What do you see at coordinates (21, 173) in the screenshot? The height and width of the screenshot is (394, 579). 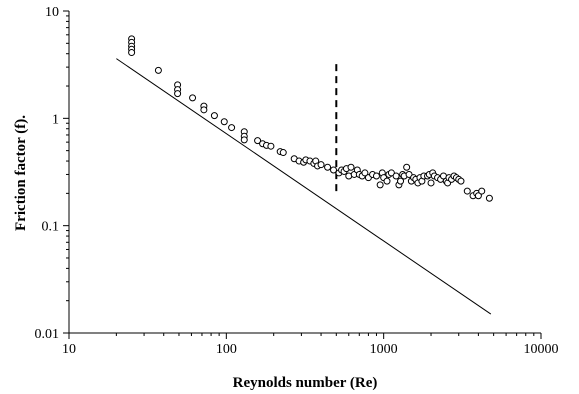 I see `y-axis-title: Friction factor (f).` at bounding box center [21, 173].